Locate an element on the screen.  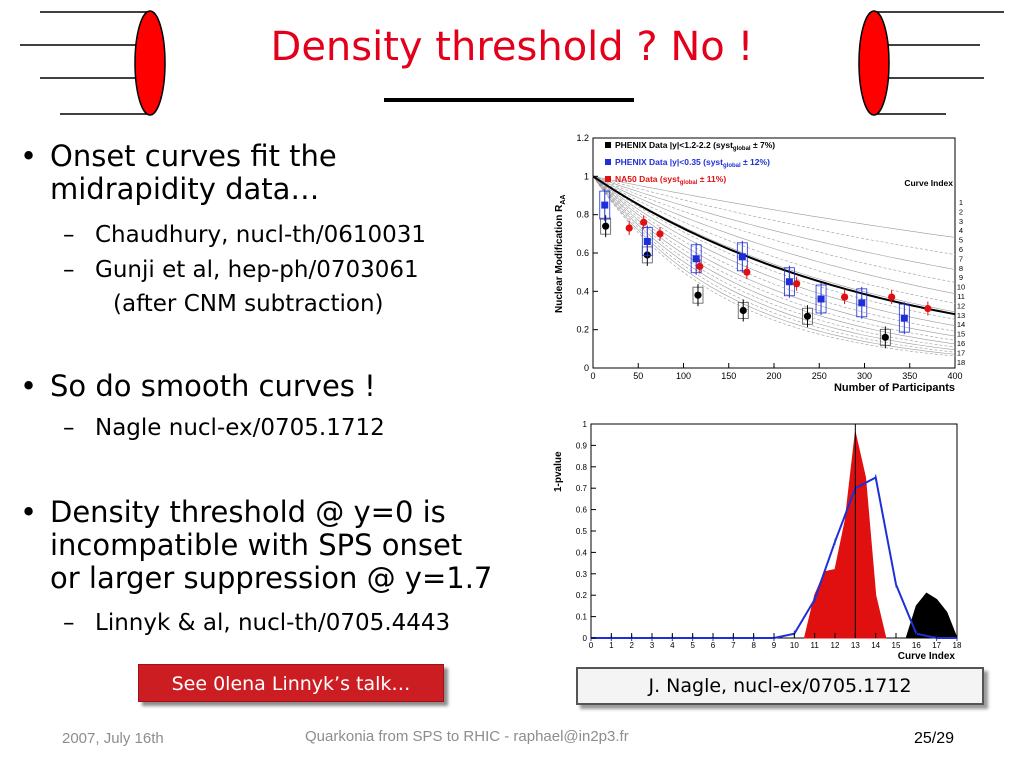
x-tick-label: 7 is located at coordinates (733, 645).